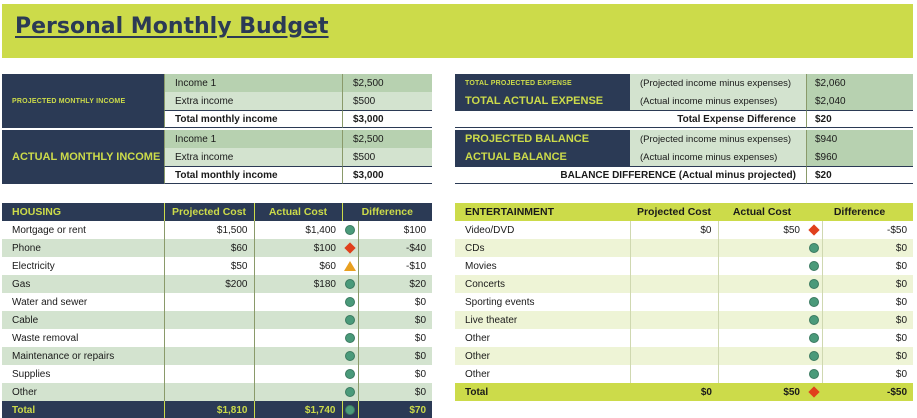 The height and width of the screenshot is (418, 917). Describe the element at coordinates (33, 266) in the screenshot. I see `housing-item-label: Electricity` at that location.